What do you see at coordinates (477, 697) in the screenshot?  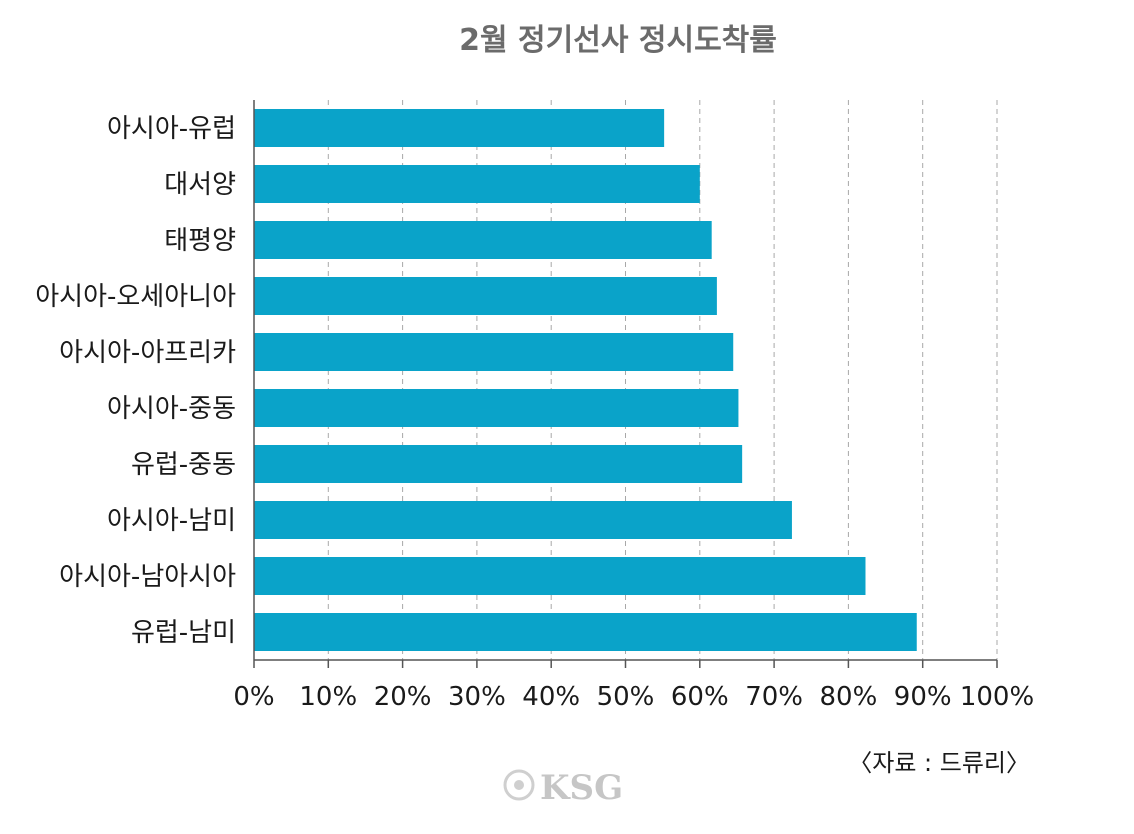 I see `x-tick-label: 30%` at bounding box center [477, 697].